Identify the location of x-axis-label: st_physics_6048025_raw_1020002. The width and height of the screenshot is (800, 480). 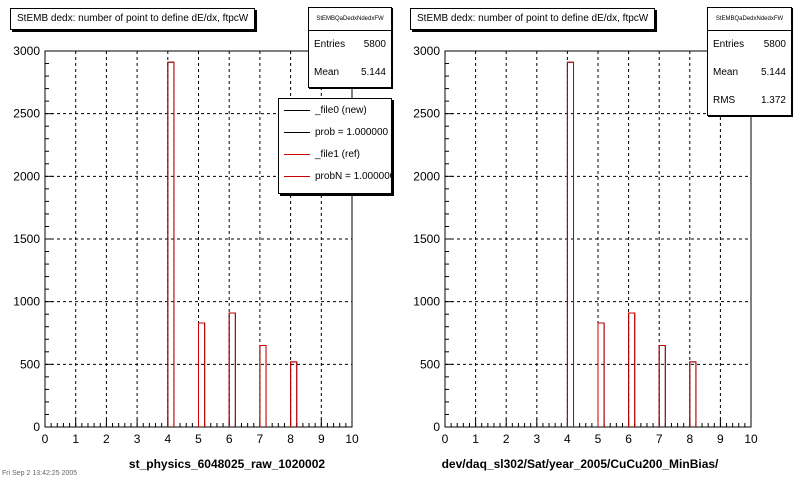
(227, 464).